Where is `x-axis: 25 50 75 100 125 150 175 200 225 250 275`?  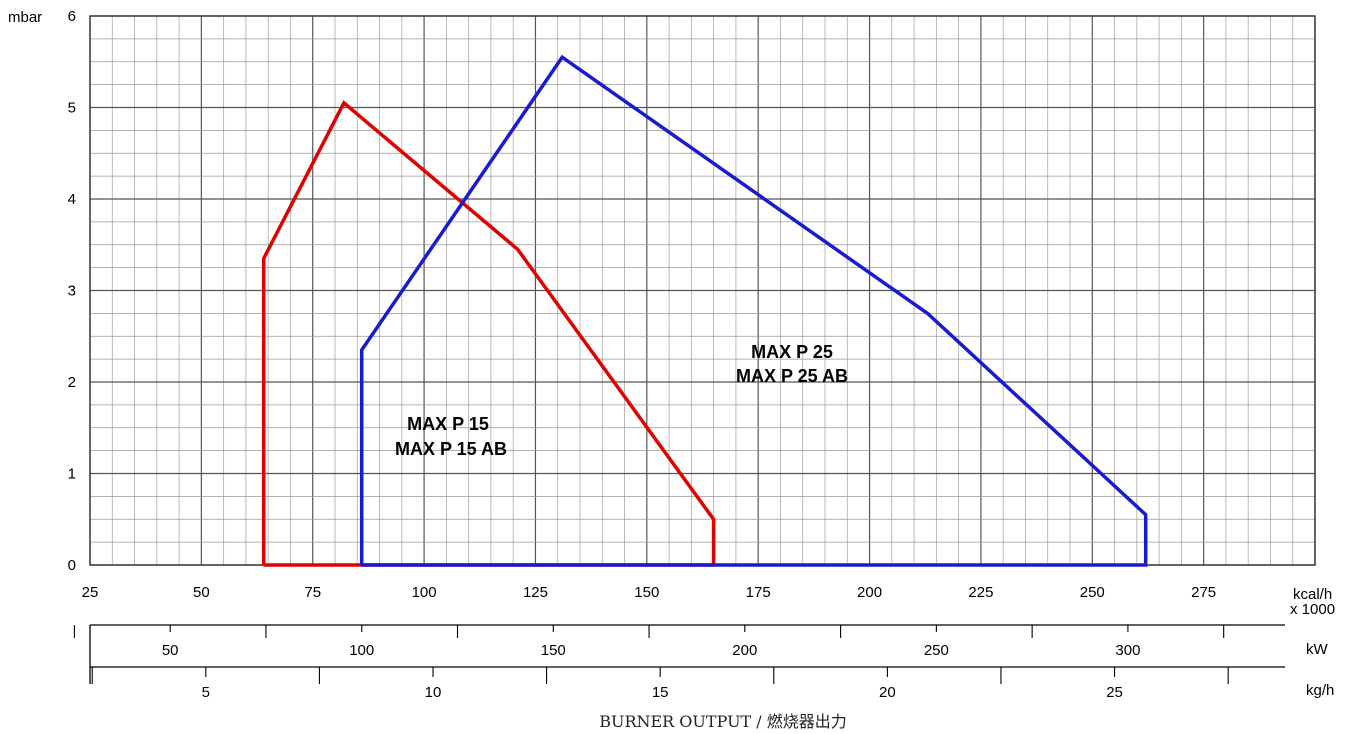
x-axis: 25 50 75 100 125 150 175 200 225 250 275 is located at coordinates (649, 592).